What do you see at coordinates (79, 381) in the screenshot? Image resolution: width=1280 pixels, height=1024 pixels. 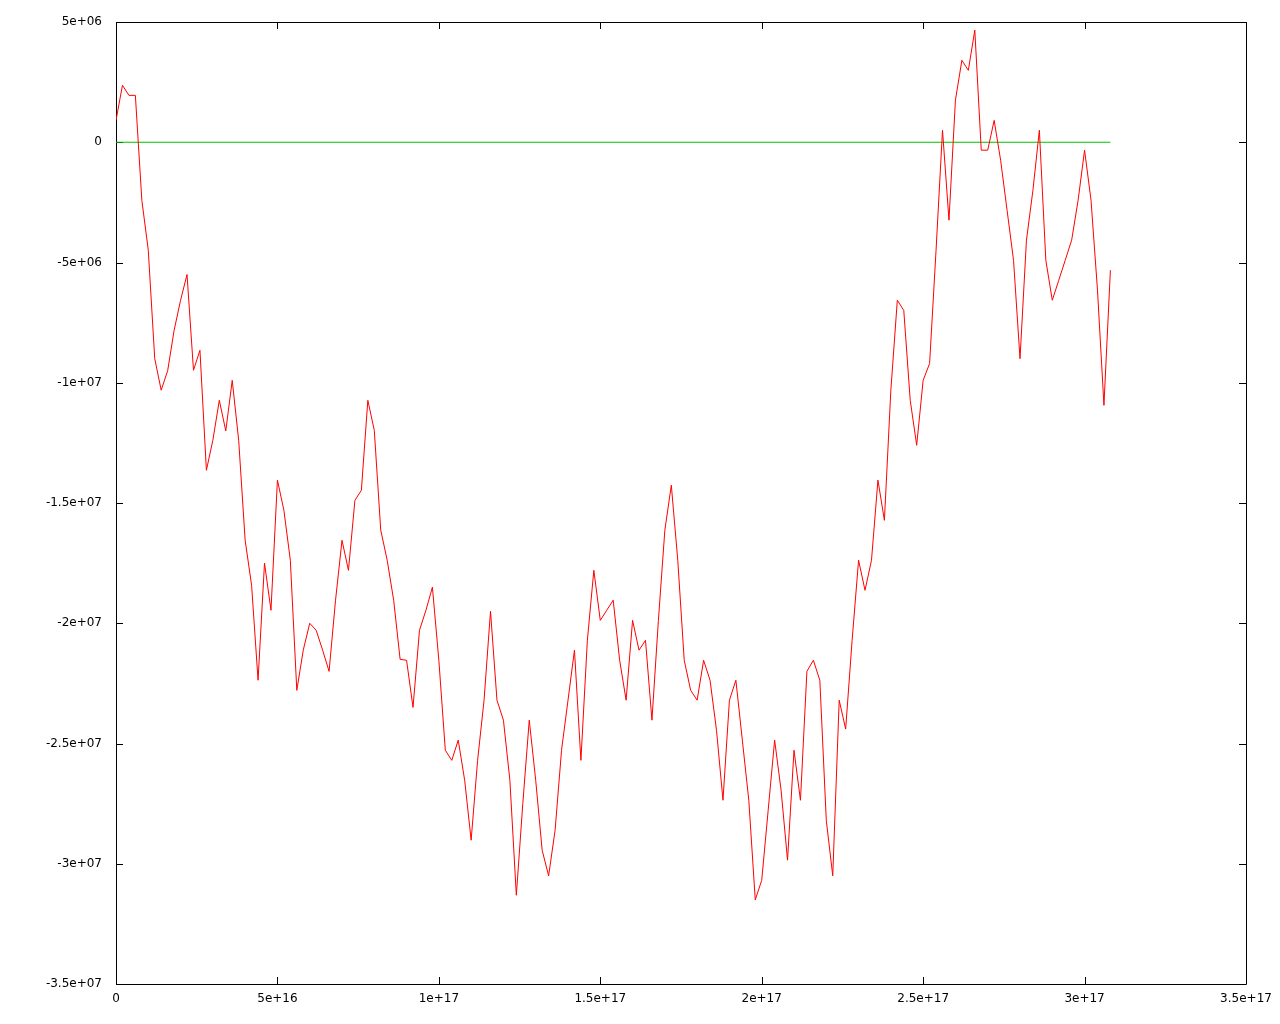 I see `y-tick-label: -1e+07` at bounding box center [79, 381].